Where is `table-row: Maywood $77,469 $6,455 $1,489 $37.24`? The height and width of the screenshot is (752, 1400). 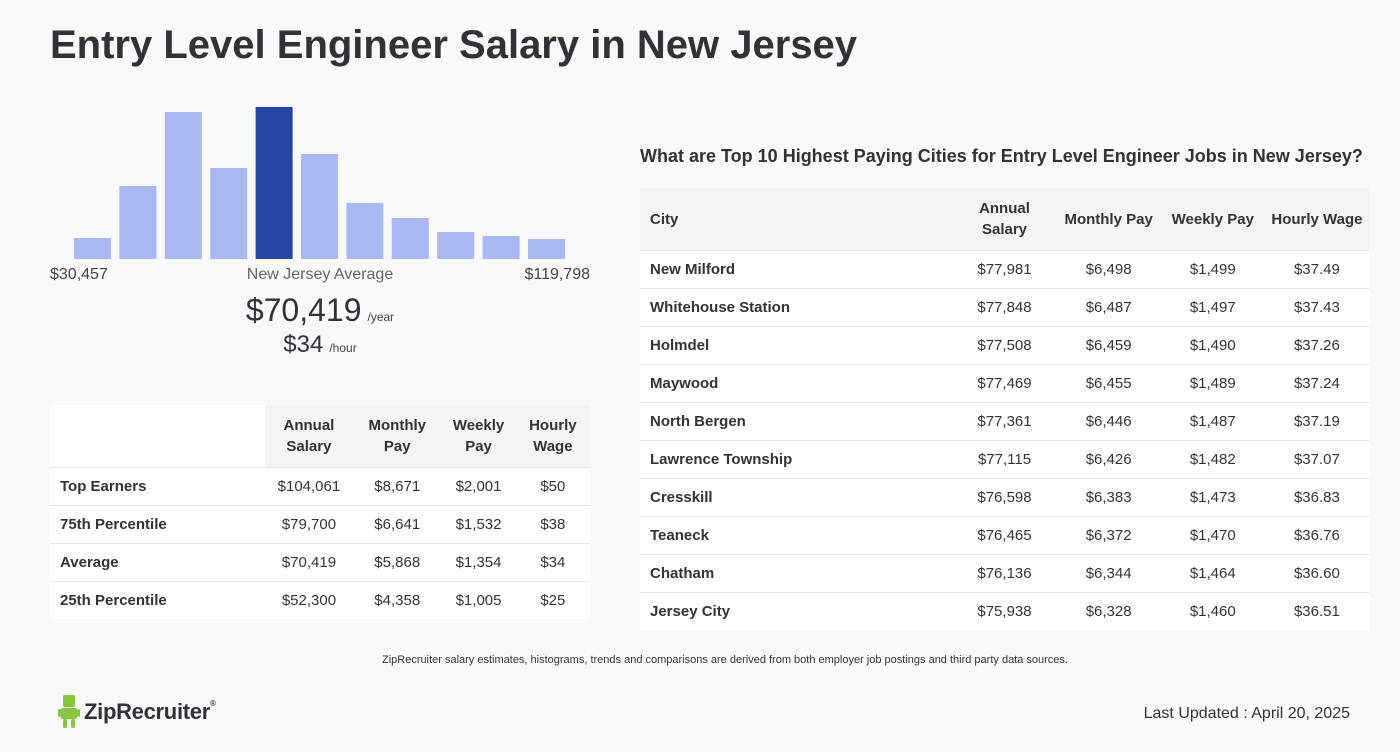
table-row: Maywood $77,469 $6,455 $1,489 $37.24 is located at coordinates (1004, 383).